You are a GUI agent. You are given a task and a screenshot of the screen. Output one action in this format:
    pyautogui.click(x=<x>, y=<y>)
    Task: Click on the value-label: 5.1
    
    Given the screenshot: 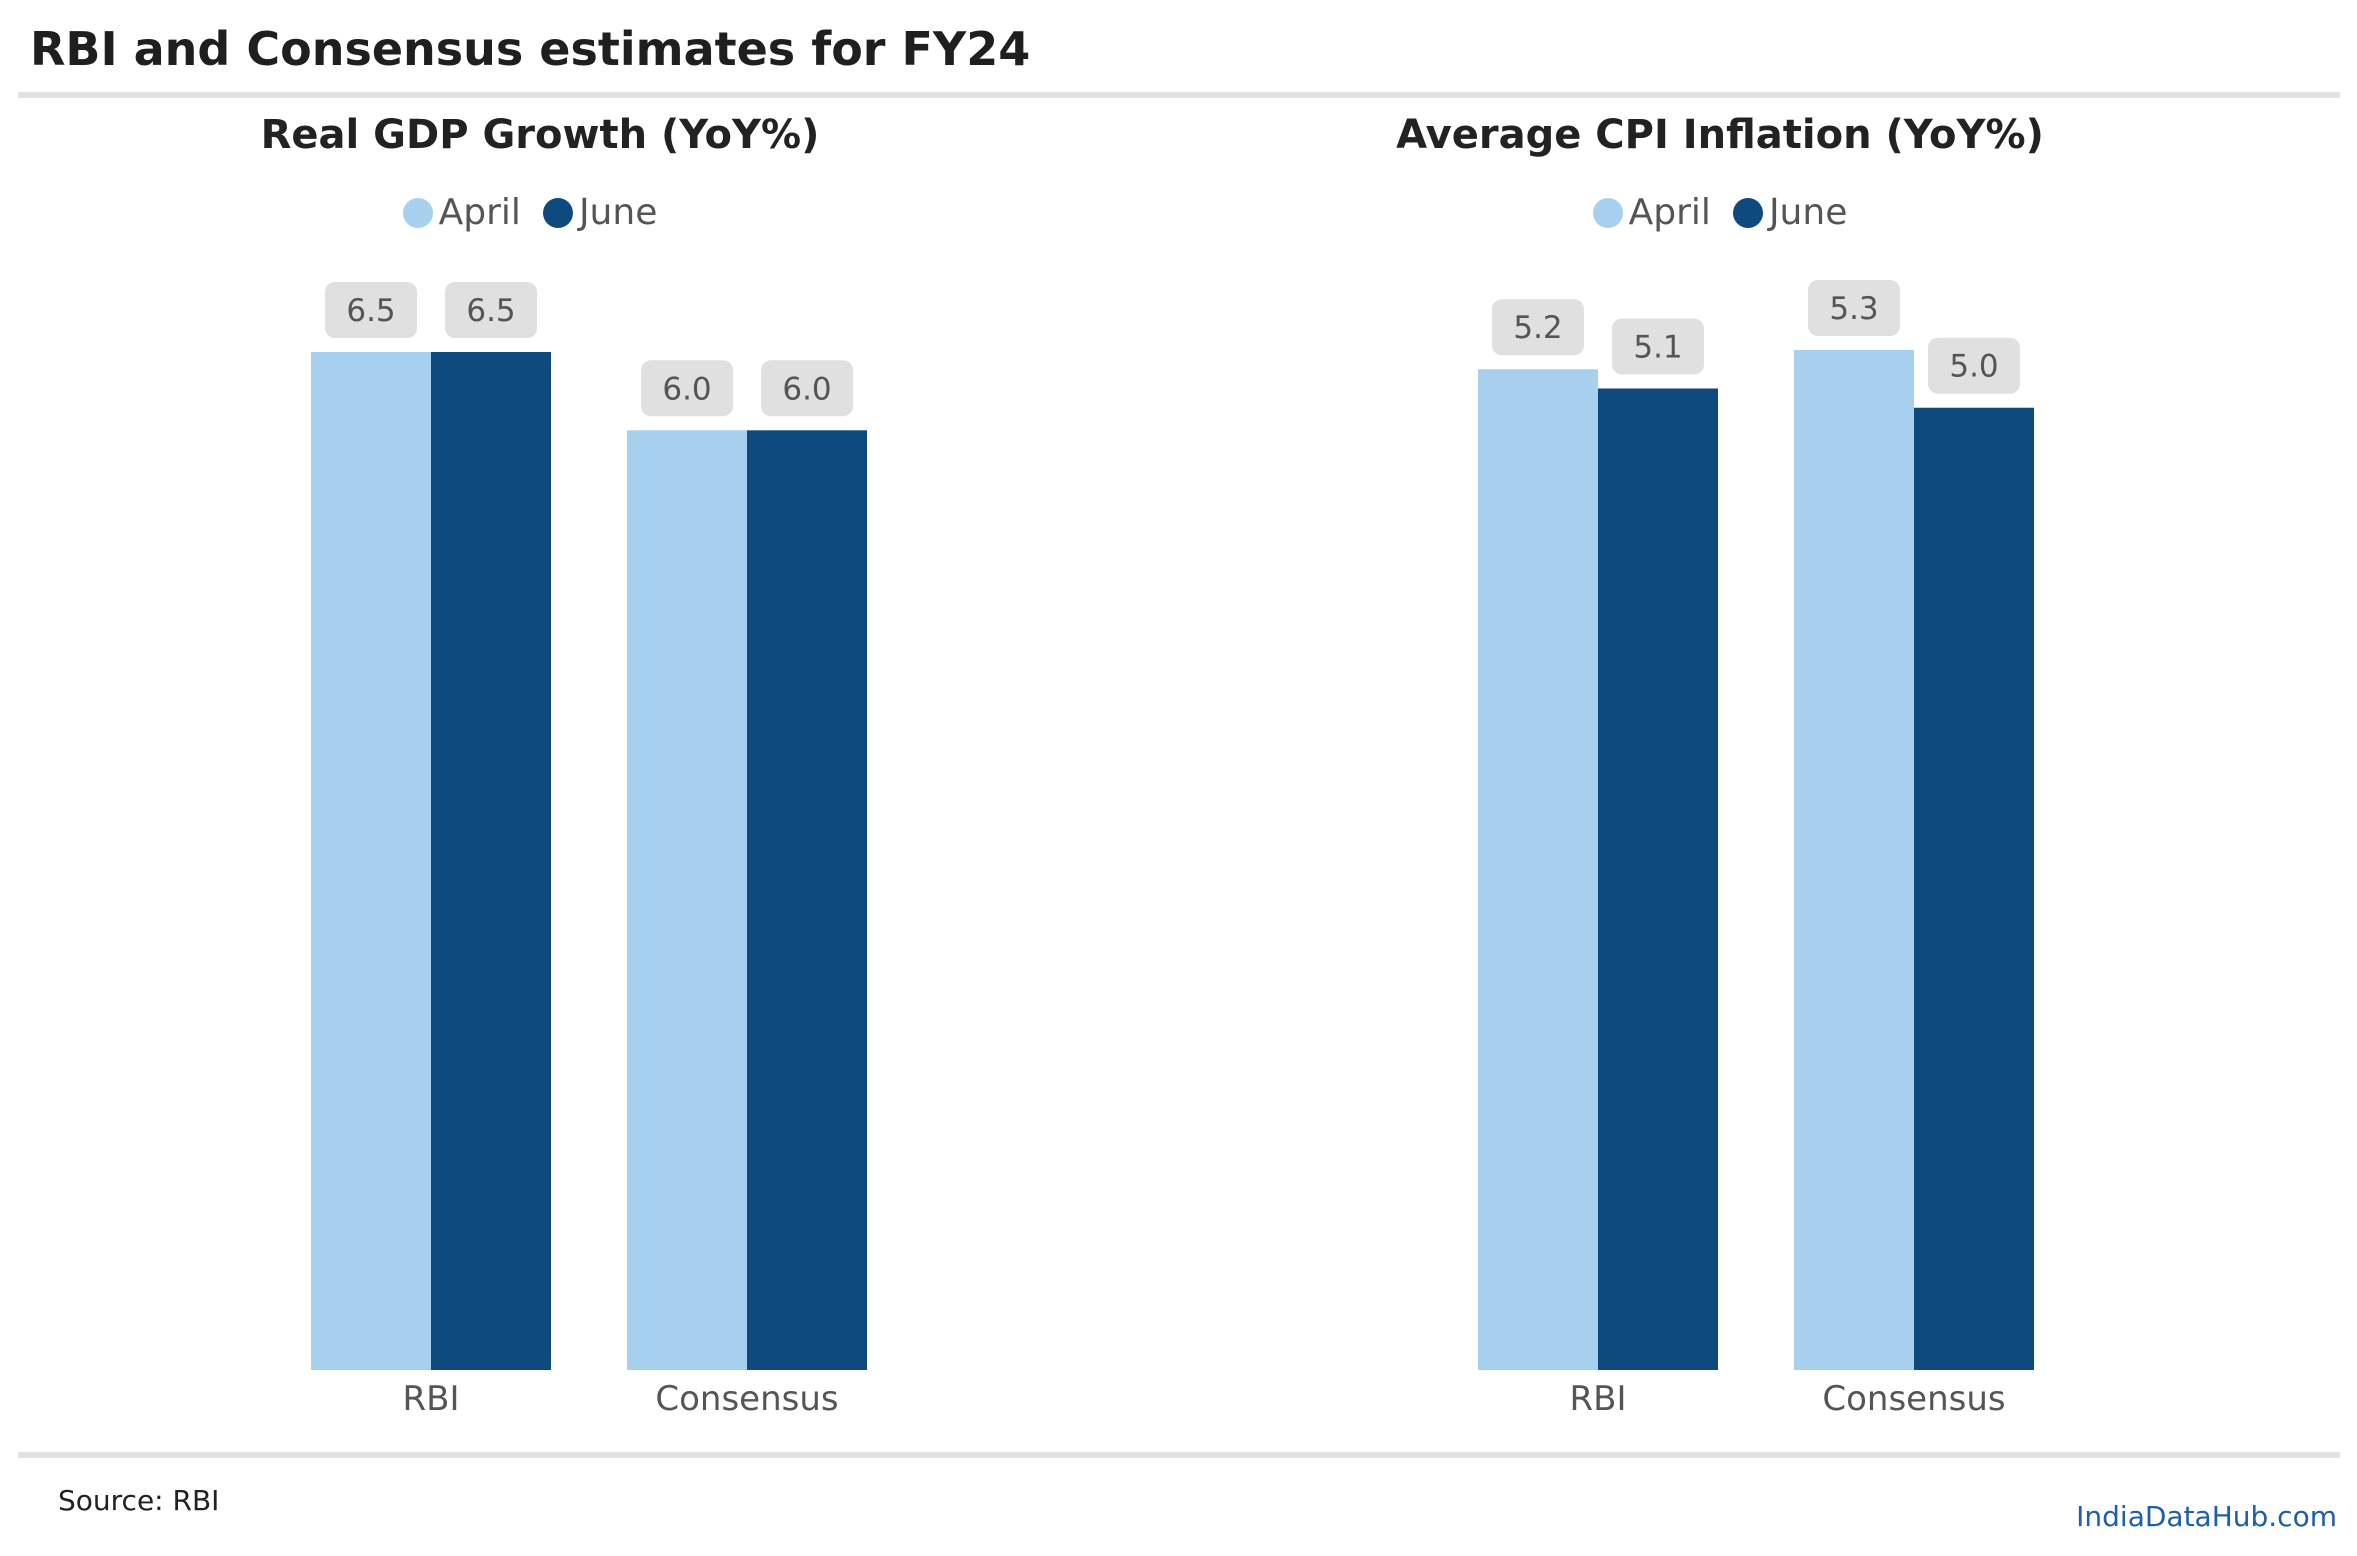 What is the action you would take?
    pyautogui.click(x=1657, y=347)
    